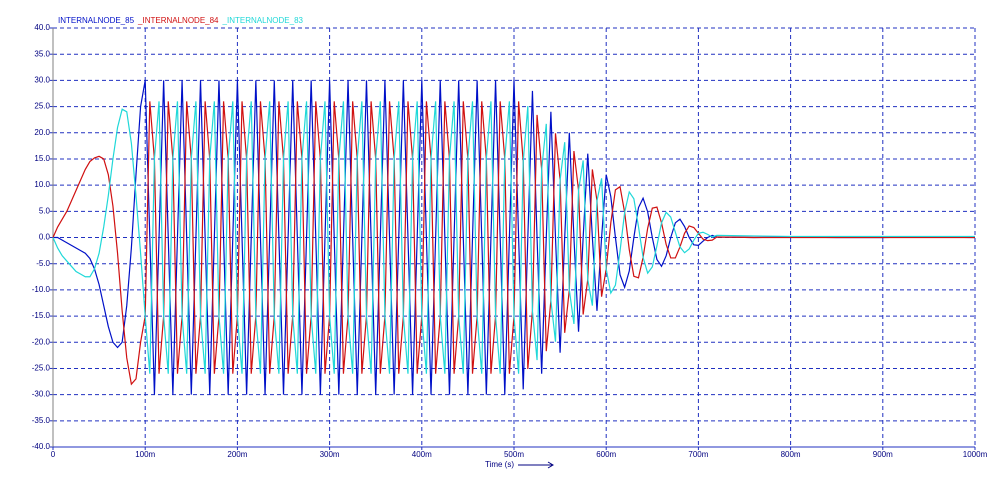 This screenshot has width=1000, height=500. Describe the element at coordinates (42, 184) in the screenshot. I see `y-tick-label: 10.0` at that location.